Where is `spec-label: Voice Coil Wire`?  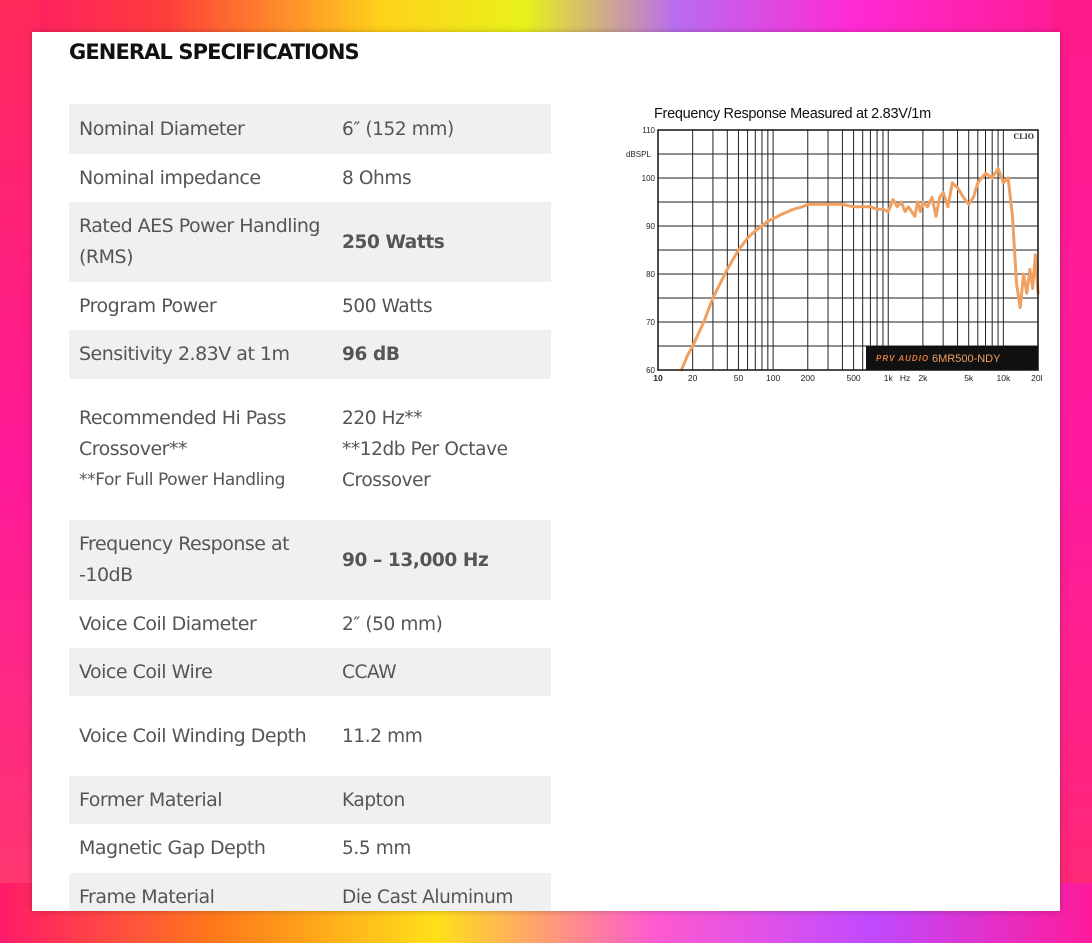
spec-label: Voice Coil Wire is located at coordinates (200, 672).